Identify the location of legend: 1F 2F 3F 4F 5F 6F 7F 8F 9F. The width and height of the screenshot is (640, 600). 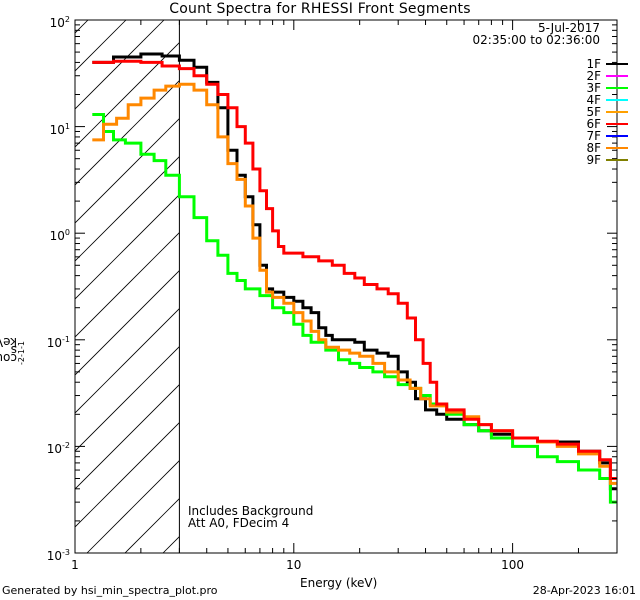
(553, 112).